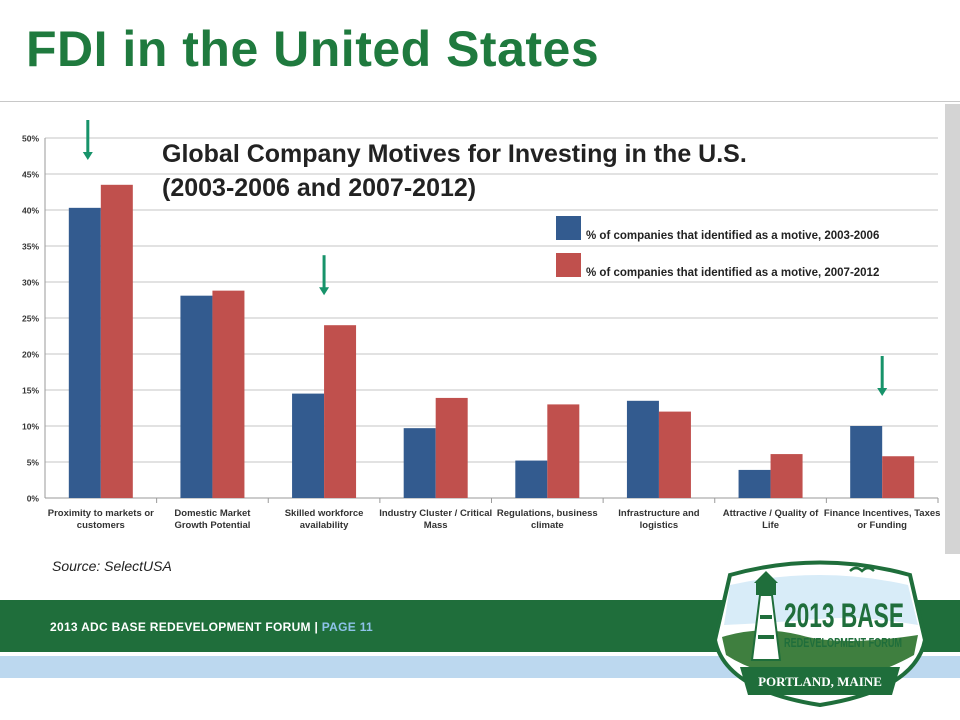  Describe the element at coordinates (112, 566) in the screenshot. I see `source-note: Source: SelectUSA` at that location.